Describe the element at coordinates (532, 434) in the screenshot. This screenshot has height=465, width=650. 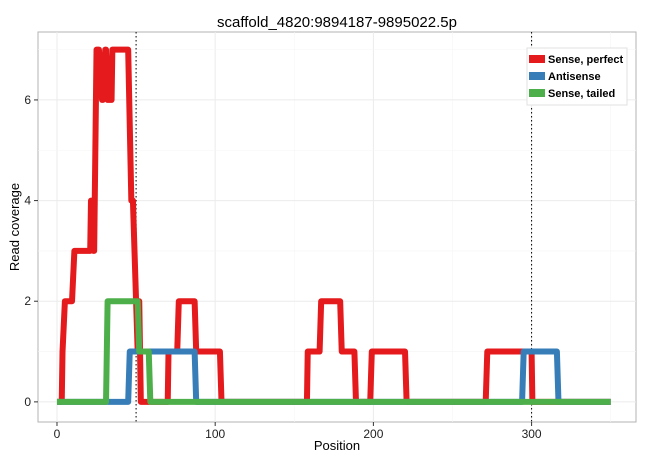
I see `x-tick-label: 300` at that location.